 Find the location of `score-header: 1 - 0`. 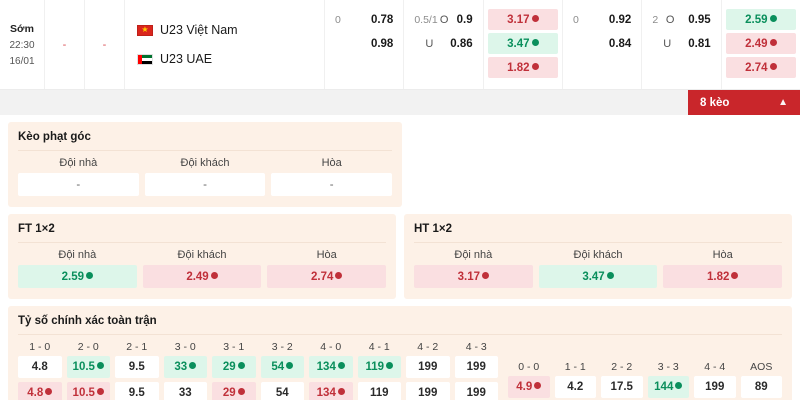

score-header: 1 - 0 is located at coordinates (40, 347).